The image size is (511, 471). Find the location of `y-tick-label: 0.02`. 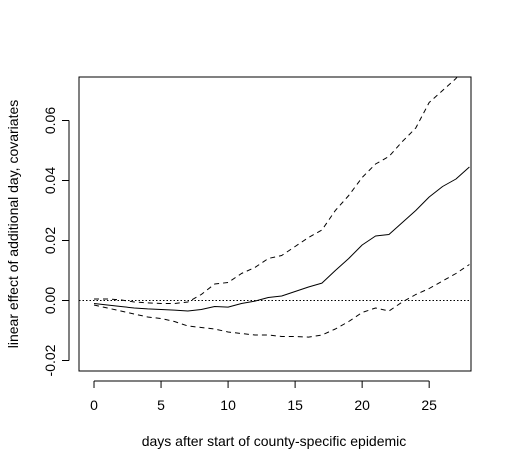

y-tick-label: 0.02 is located at coordinates (50, 240).